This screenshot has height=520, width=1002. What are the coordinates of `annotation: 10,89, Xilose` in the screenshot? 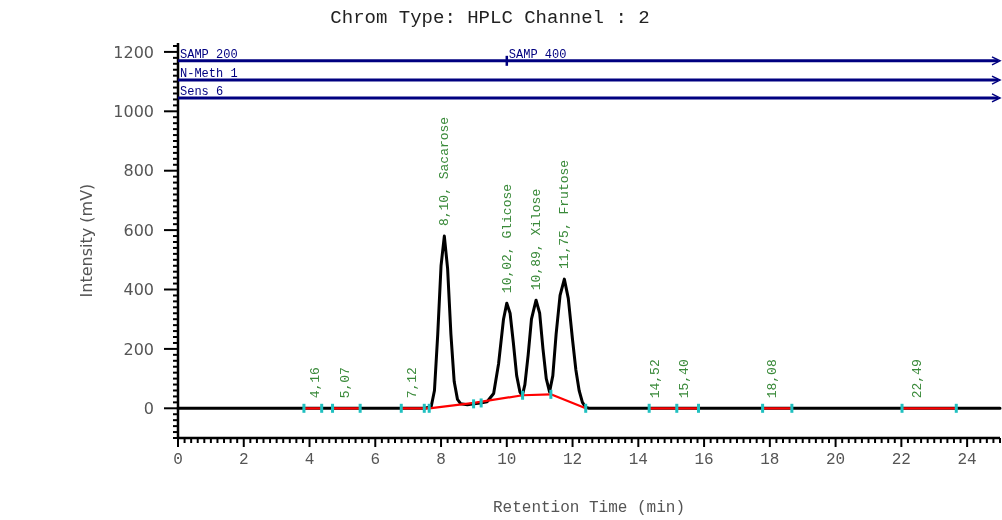 It's located at (537, 239).